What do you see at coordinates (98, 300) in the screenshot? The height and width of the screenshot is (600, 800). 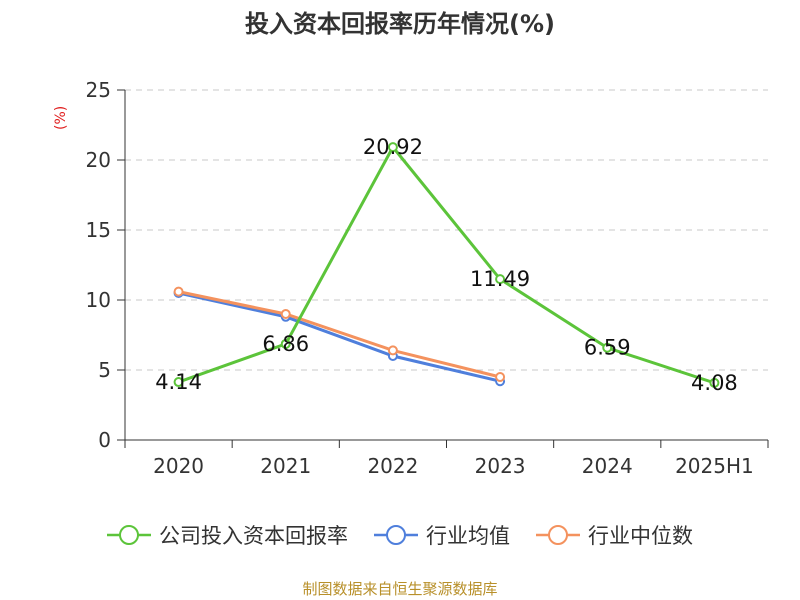 I see `y-tick-label-10: 10` at bounding box center [98, 300].